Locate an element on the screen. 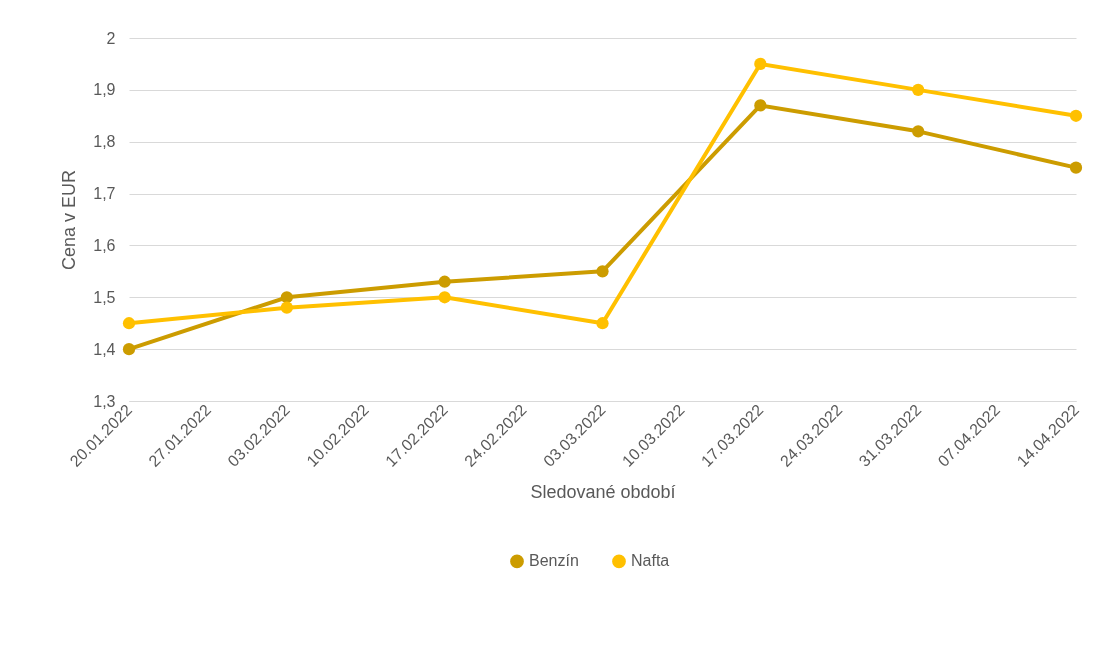  y-tick-label: 1,9 is located at coordinates (104, 90).